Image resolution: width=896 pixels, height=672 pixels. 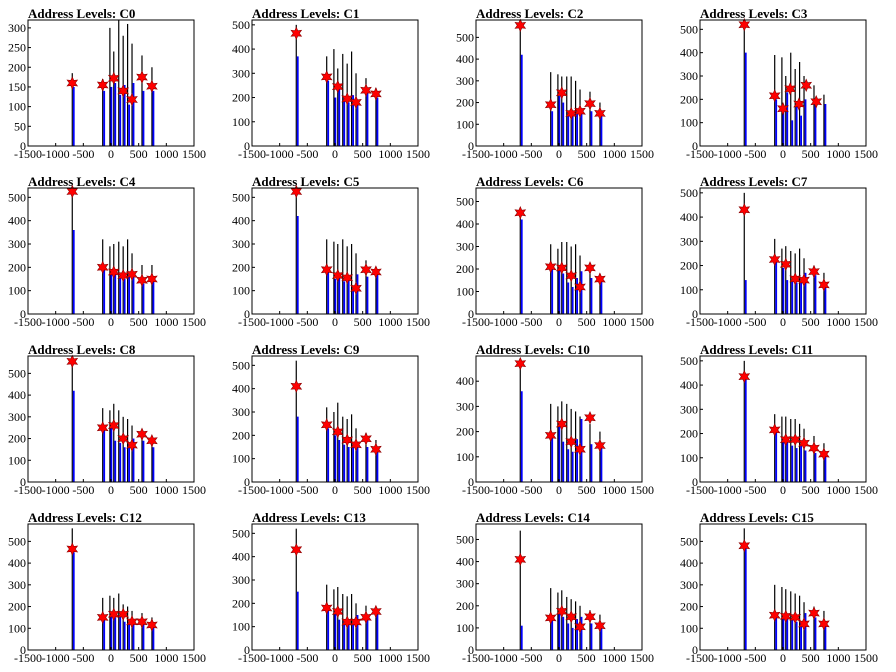 I want to click on subplot-title: Address Levels: C15, so click(x=757, y=517).